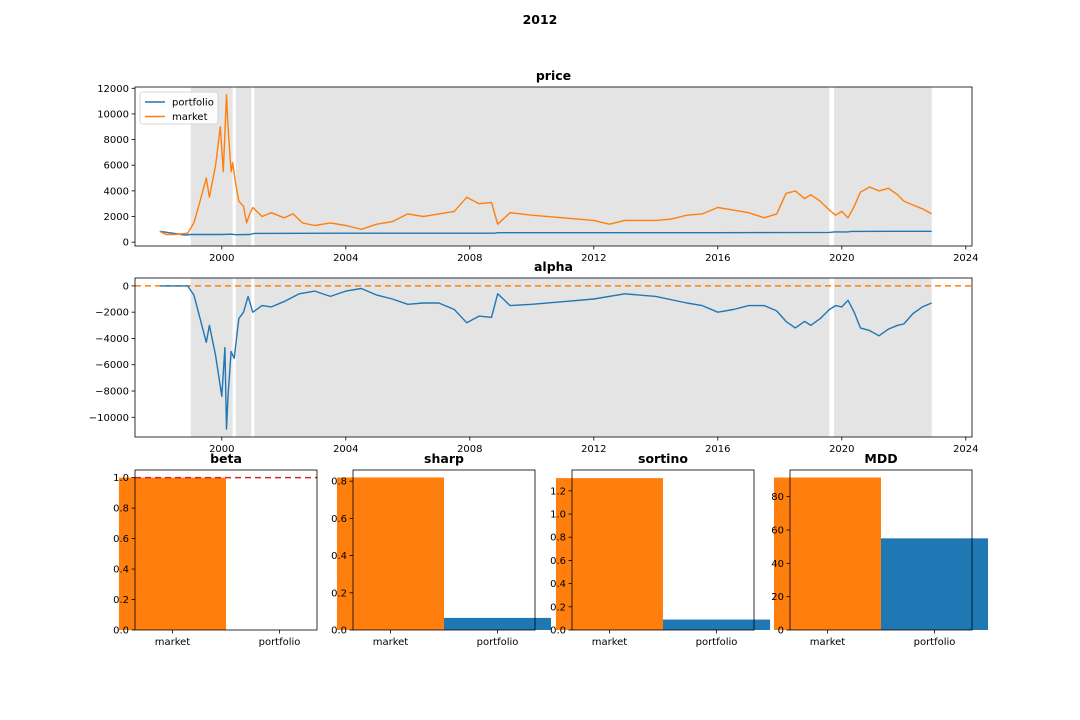 This screenshot has width=1080, height=720. Describe the element at coordinates (558, 515) in the screenshot. I see `sortino-ytick-label: 1.0` at that location.